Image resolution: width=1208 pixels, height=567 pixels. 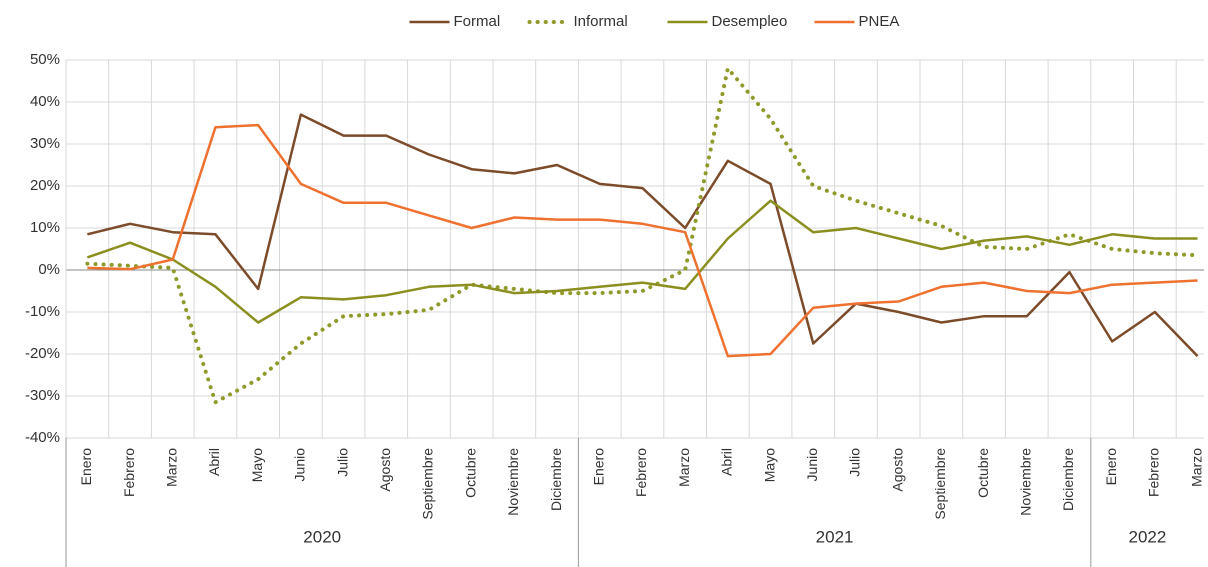 What do you see at coordinates (835, 536) in the screenshot?
I see `x-group-label: 2021` at bounding box center [835, 536].